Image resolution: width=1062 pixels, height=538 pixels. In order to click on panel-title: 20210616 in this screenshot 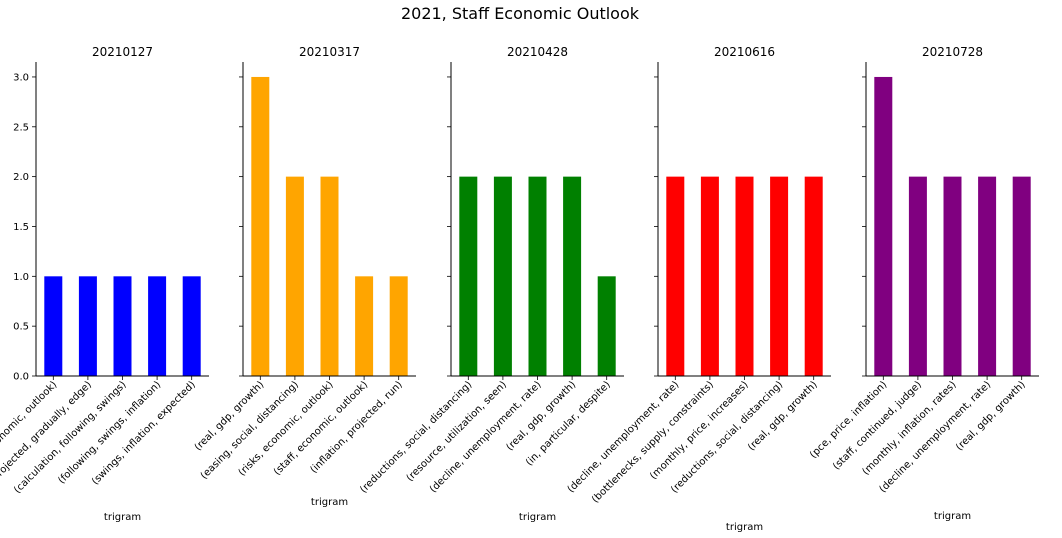, I will do `click(744, 52)`.